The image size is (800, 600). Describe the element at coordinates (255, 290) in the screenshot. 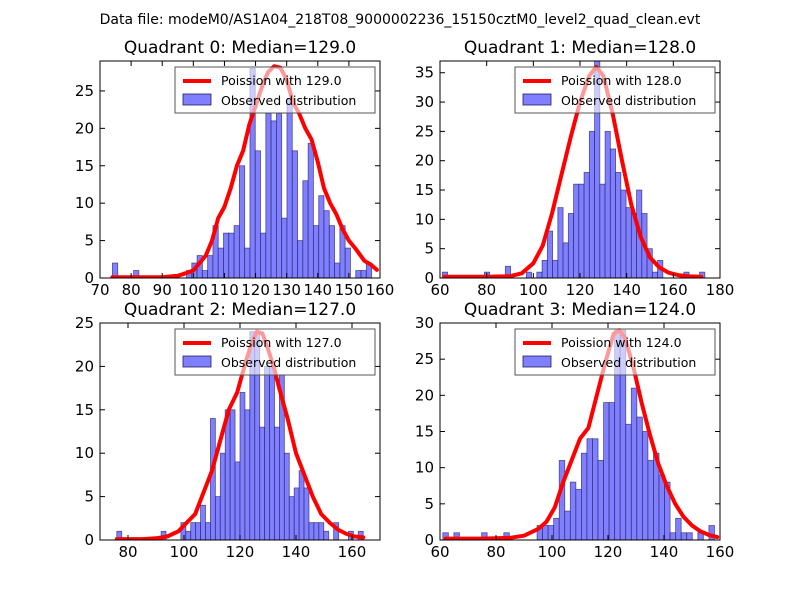

I see `x-tick-label: 120` at that location.